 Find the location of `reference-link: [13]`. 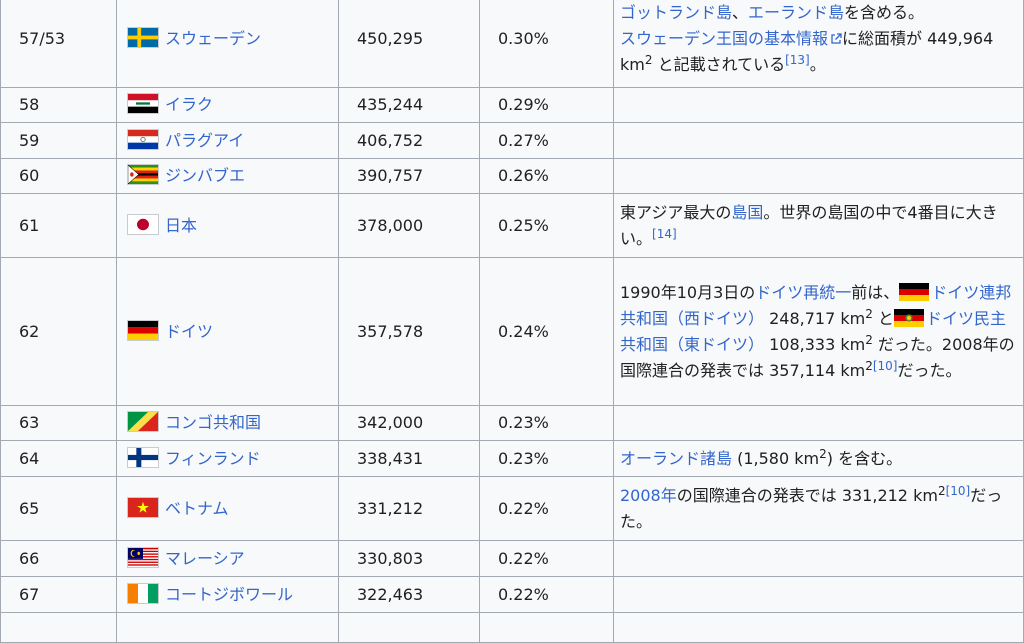

reference-link: [13] is located at coordinates (797, 60).